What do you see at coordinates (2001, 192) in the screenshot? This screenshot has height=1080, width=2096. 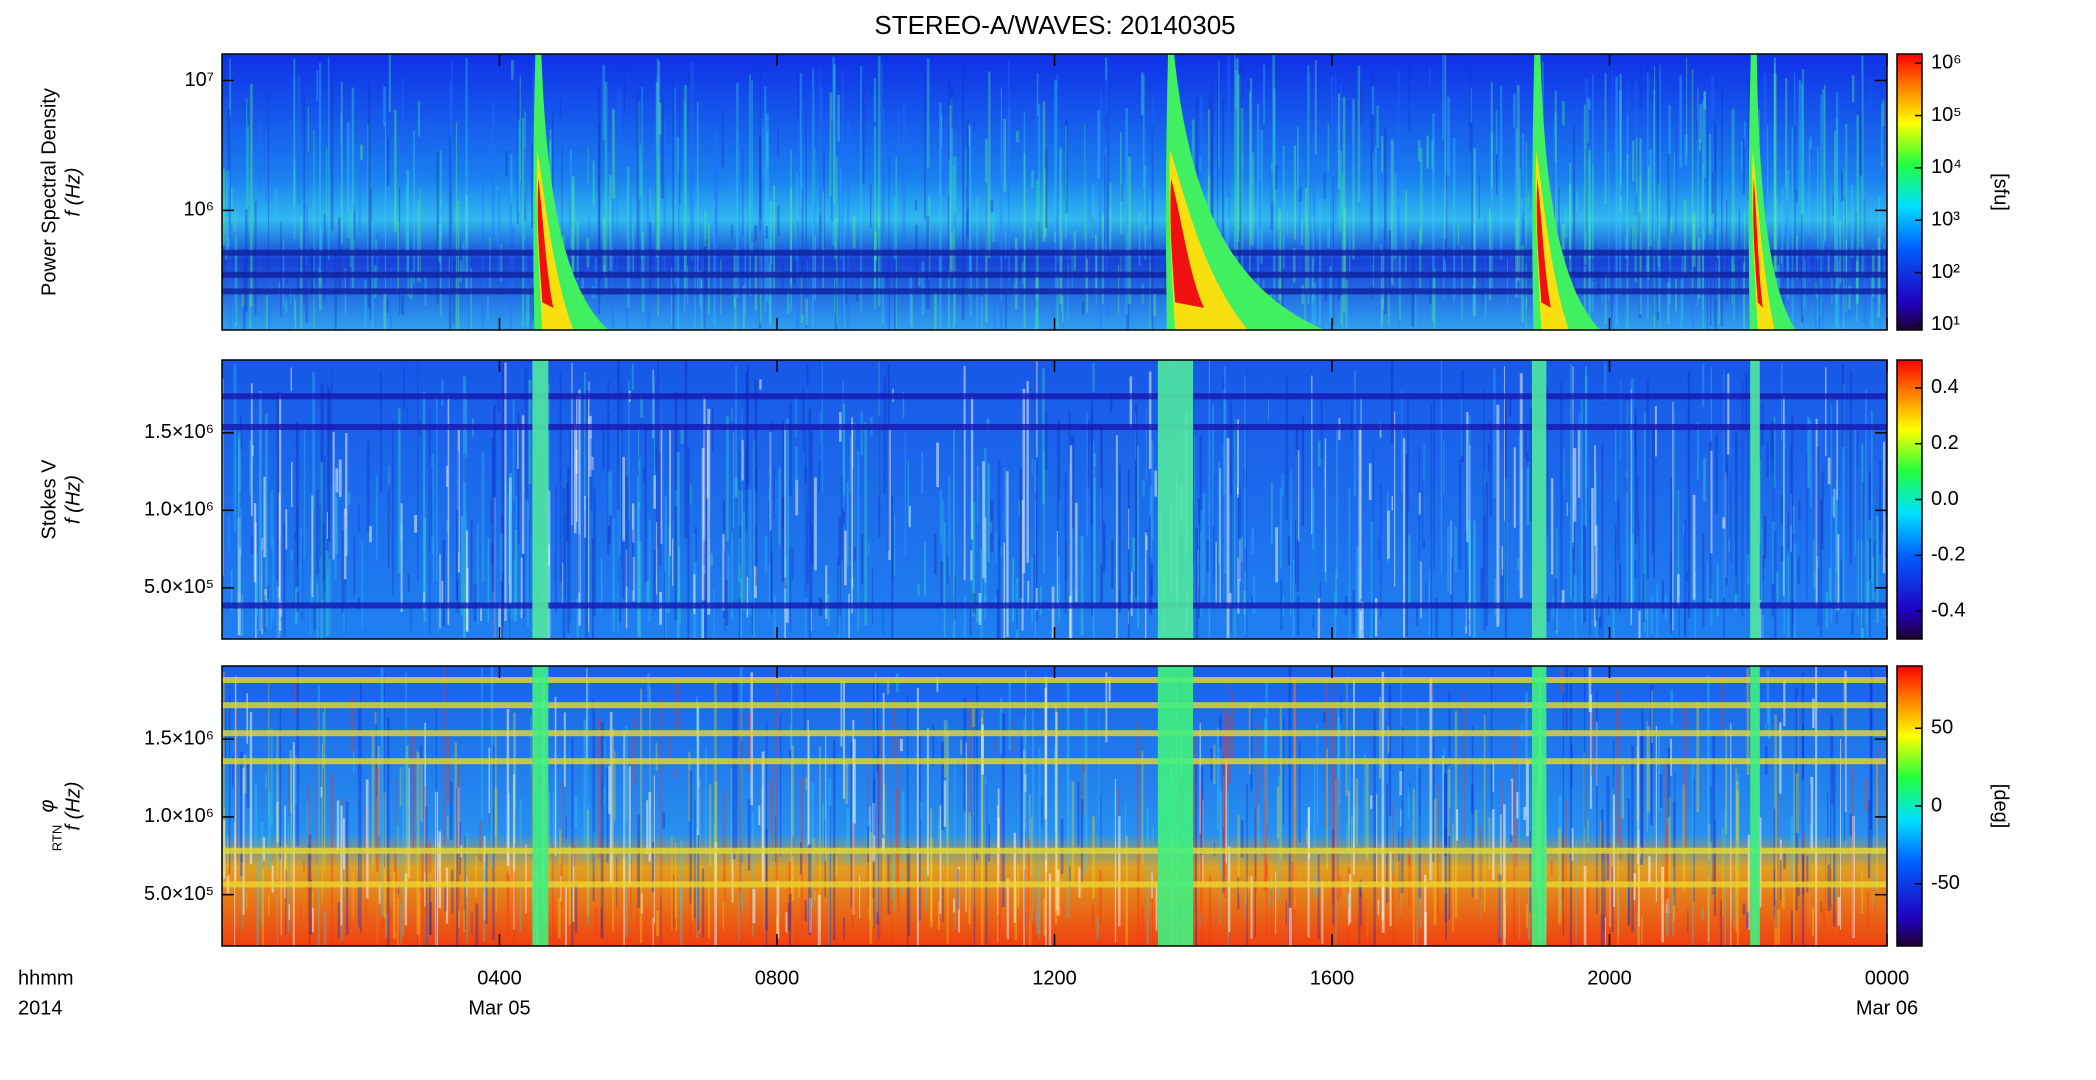 I see `colorbar-label: [sfu]` at bounding box center [2001, 192].